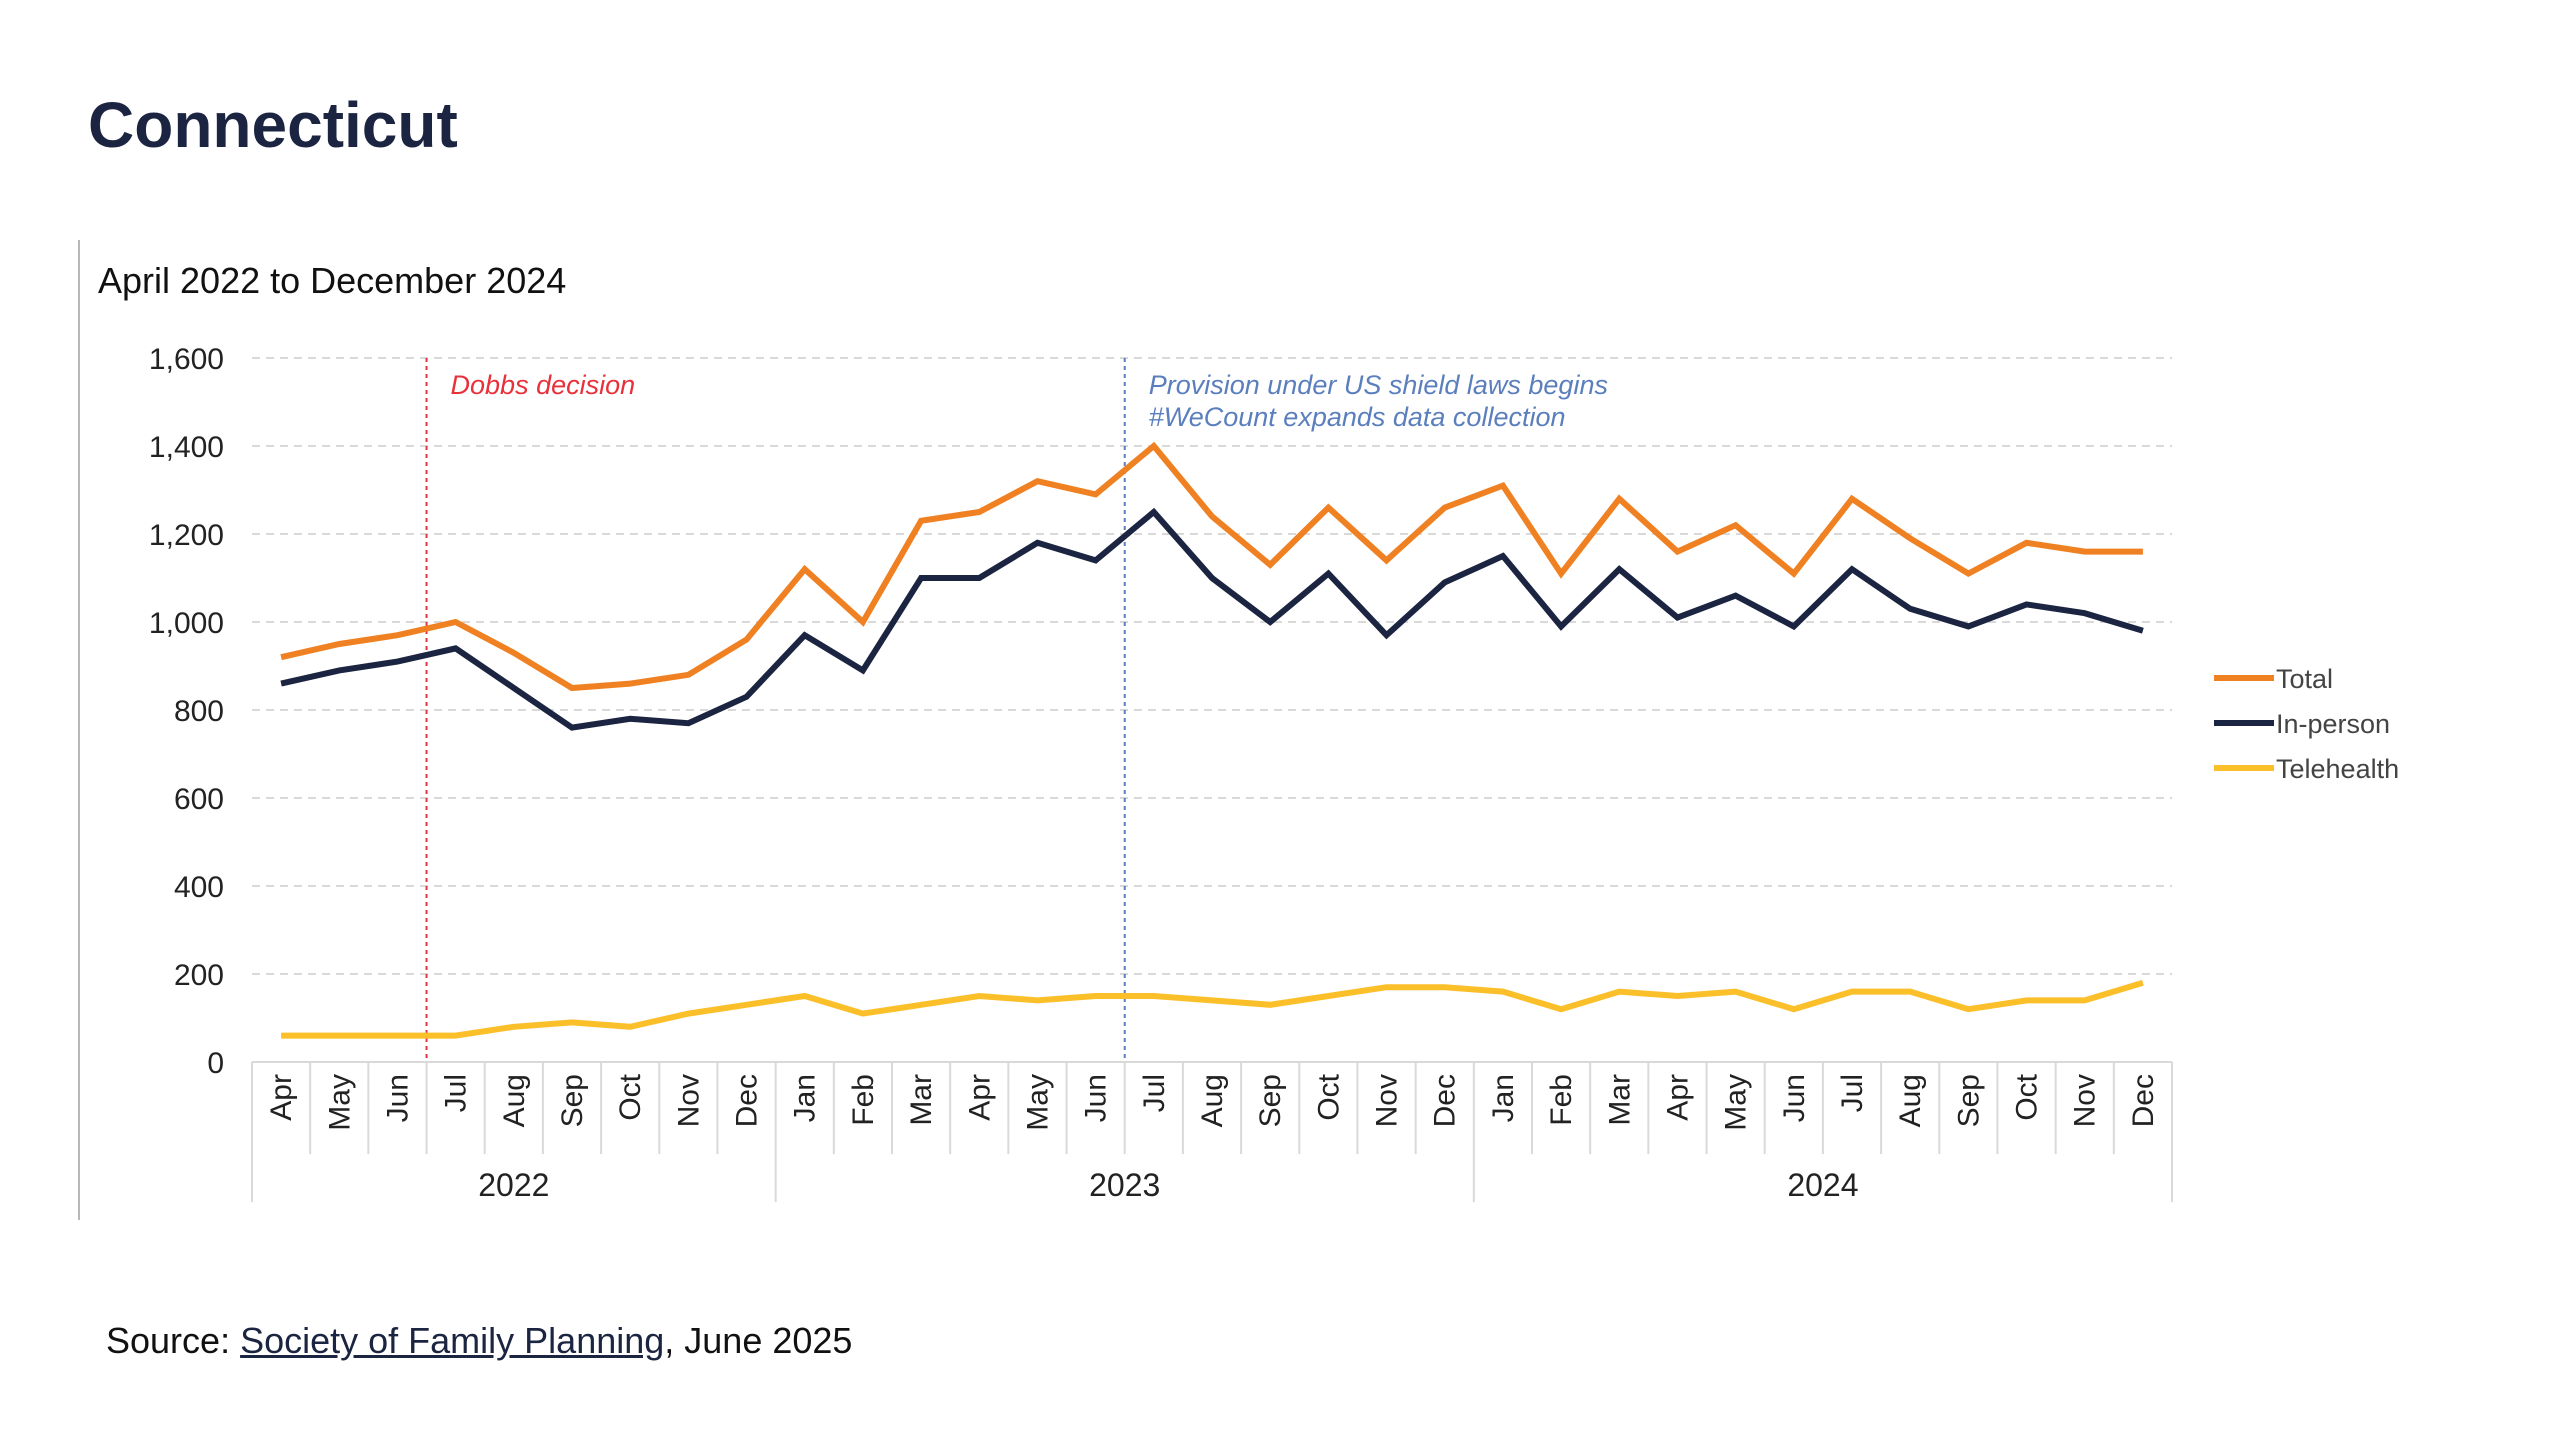  I want to click on annotation-text: Provision under US shield laws begins, so click(1378, 385).